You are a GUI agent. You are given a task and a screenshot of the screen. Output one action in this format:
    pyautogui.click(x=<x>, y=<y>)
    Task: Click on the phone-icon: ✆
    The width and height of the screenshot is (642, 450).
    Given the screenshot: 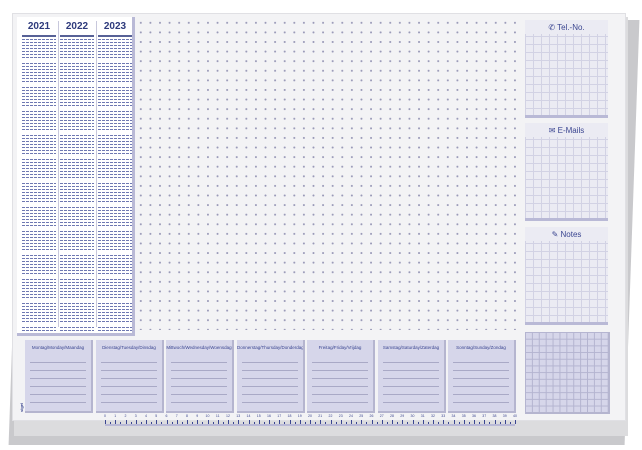 What is the action you would take?
    pyautogui.click(x=552, y=27)
    